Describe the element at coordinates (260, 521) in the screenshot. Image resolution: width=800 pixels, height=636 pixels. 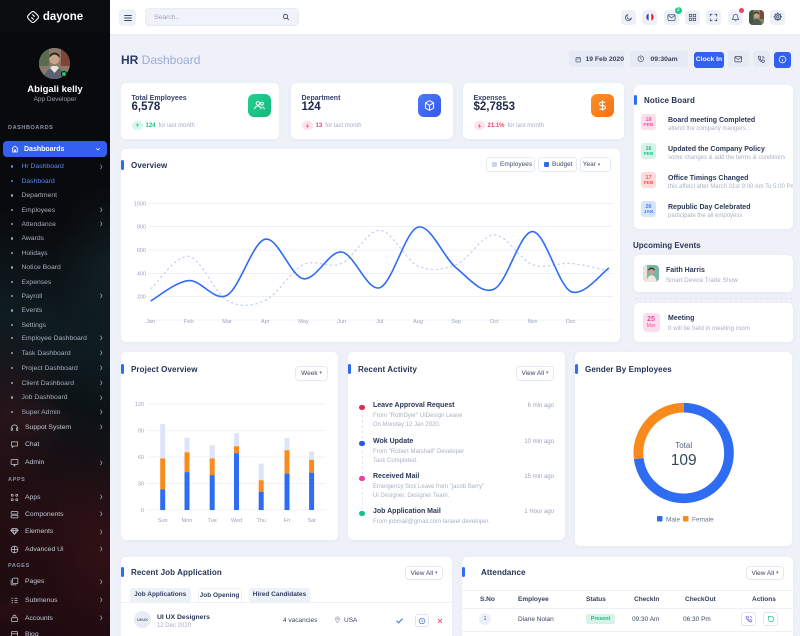
I see `svg-text: Thu` at that location.